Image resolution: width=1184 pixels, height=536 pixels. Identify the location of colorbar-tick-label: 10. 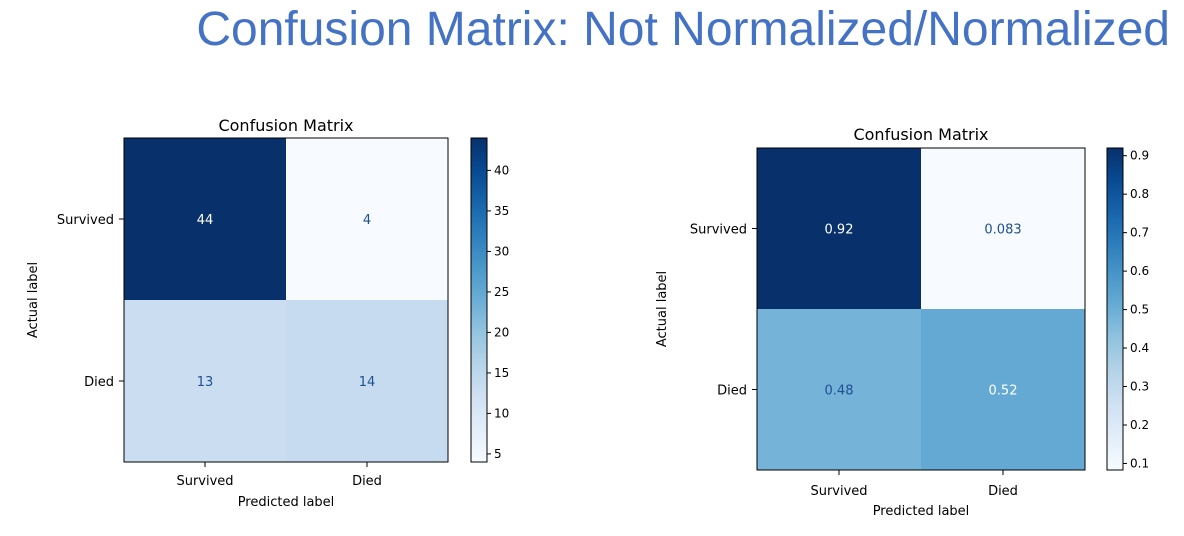
(501, 413).